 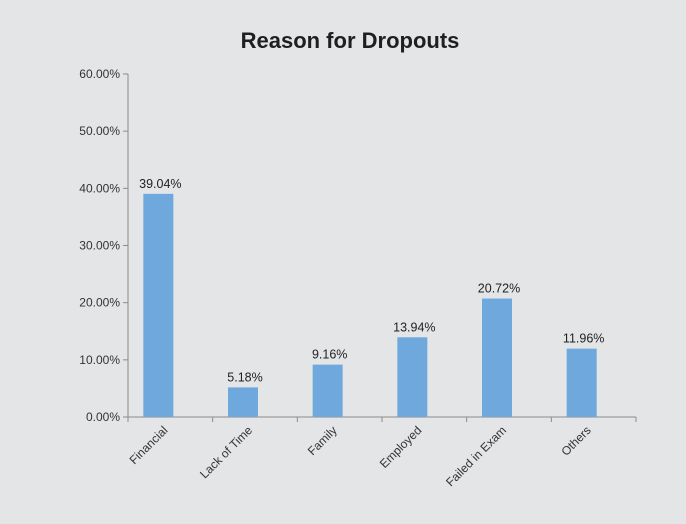 What do you see at coordinates (583, 339) in the screenshot?
I see `bar-data-label: 11.96%` at bounding box center [583, 339].